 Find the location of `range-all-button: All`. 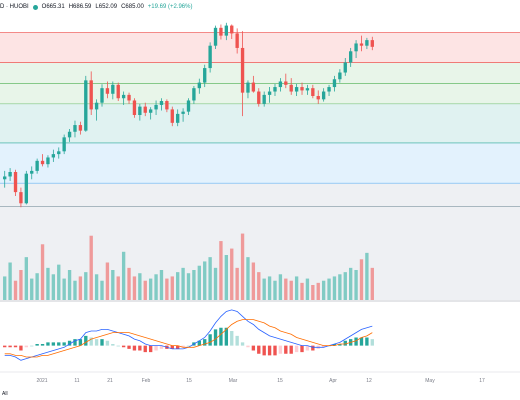

range-all-button: All is located at coordinates (5, 394).